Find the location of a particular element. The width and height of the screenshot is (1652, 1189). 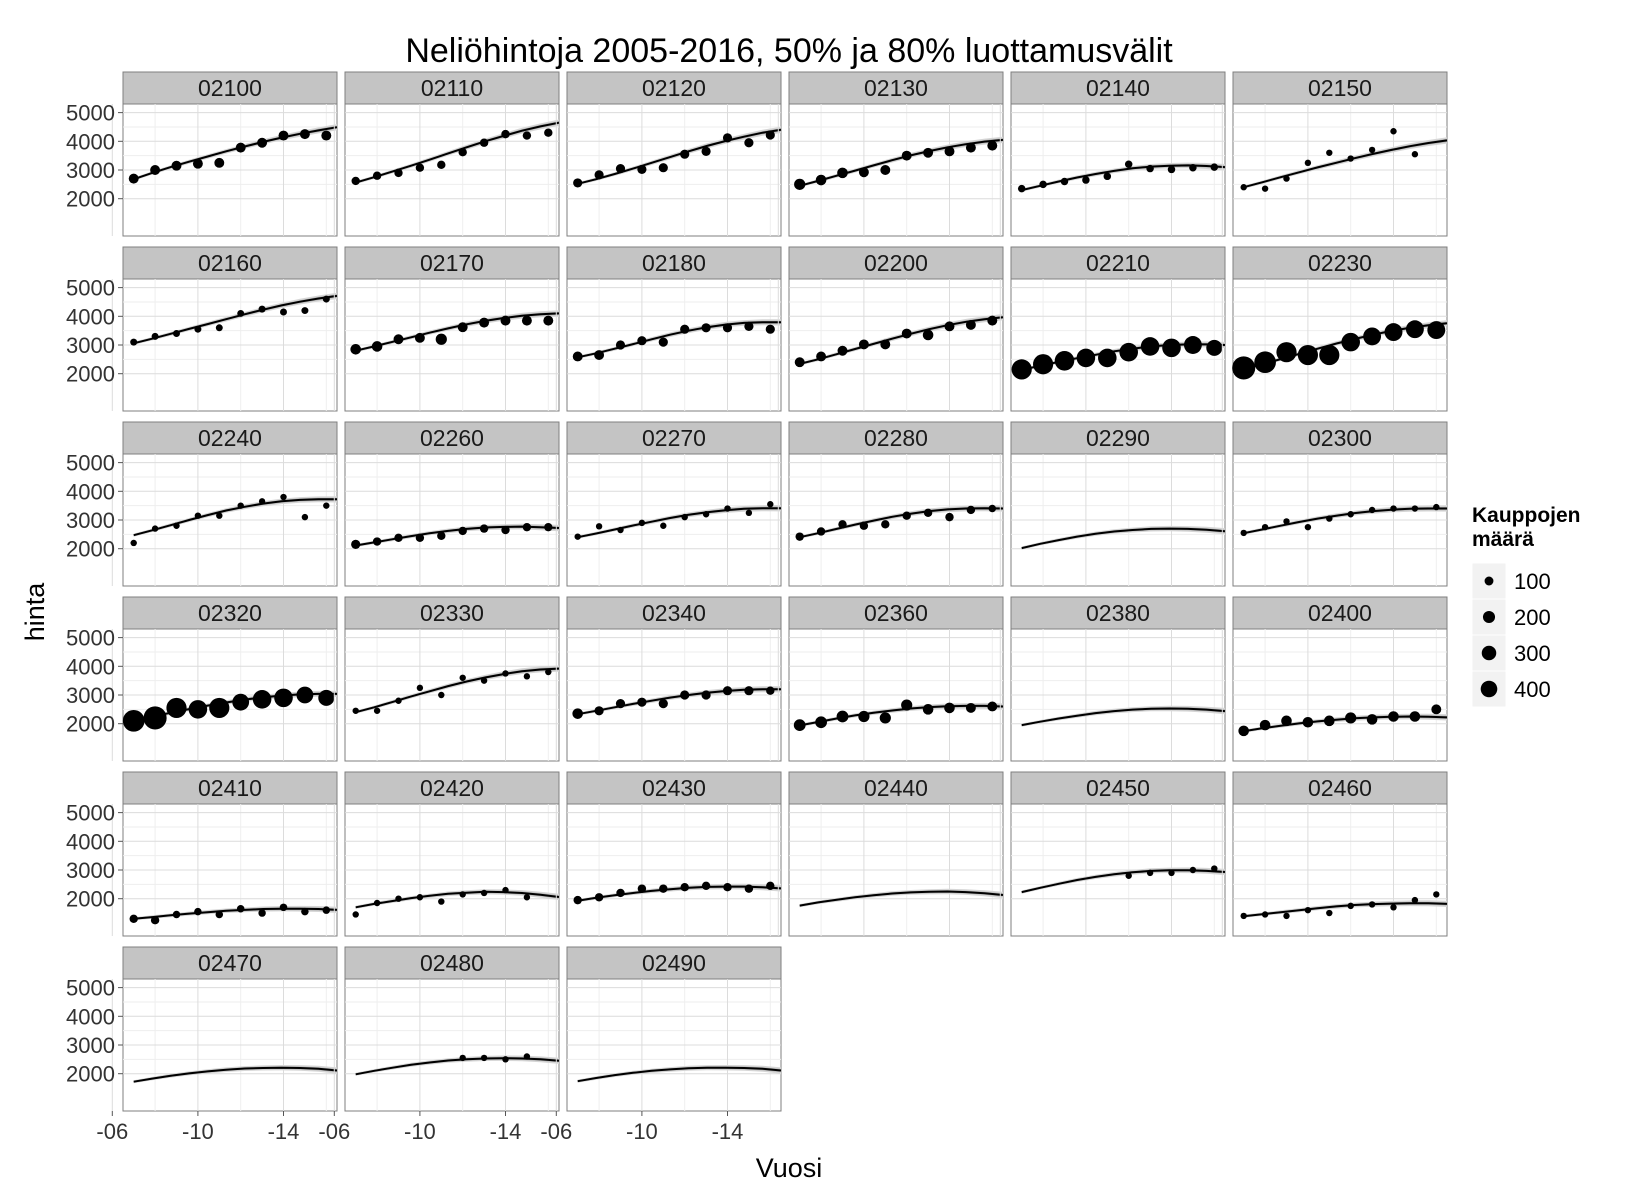

facet-label: 02270 is located at coordinates (674, 438).